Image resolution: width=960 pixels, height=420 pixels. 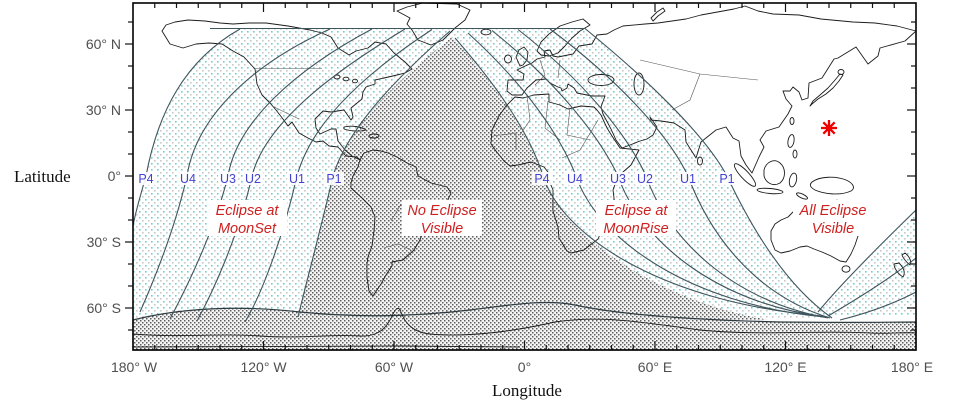 I want to click on iceland-coastline, so click(x=486, y=32).